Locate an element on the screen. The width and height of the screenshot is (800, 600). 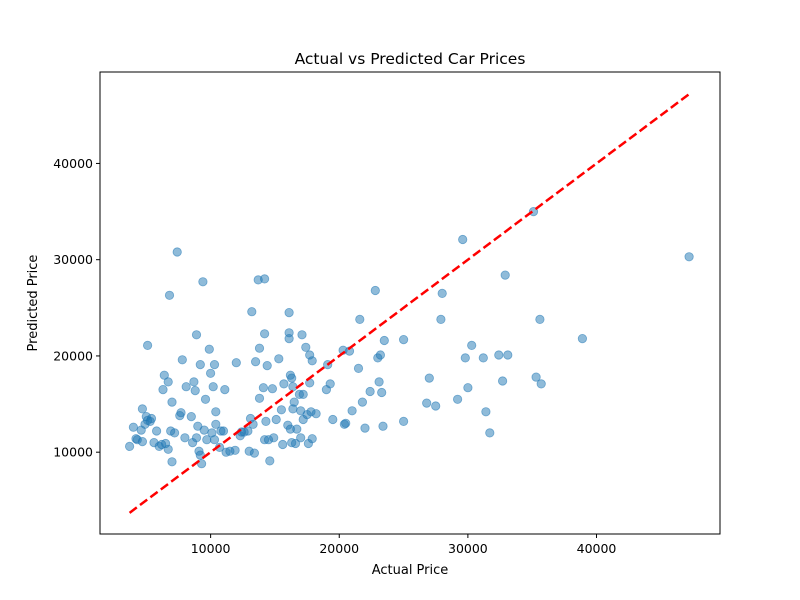
y-tick-label-30000: 30000 is located at coordinates (73, 259).